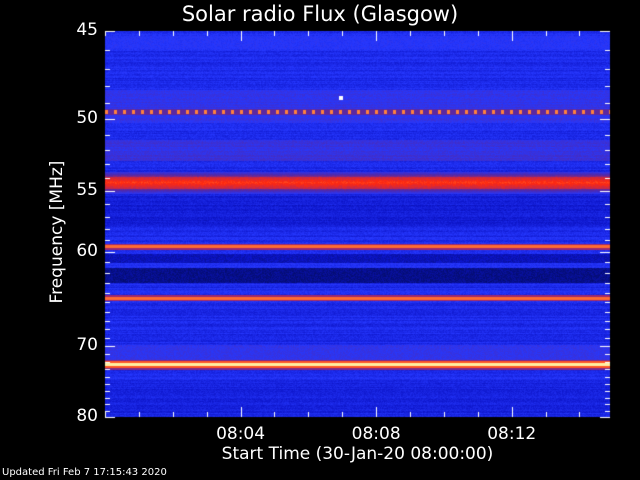 The height and width of the screenshot is (480, 640). I want to click on y-tick-label: 80, so click(87, 416).